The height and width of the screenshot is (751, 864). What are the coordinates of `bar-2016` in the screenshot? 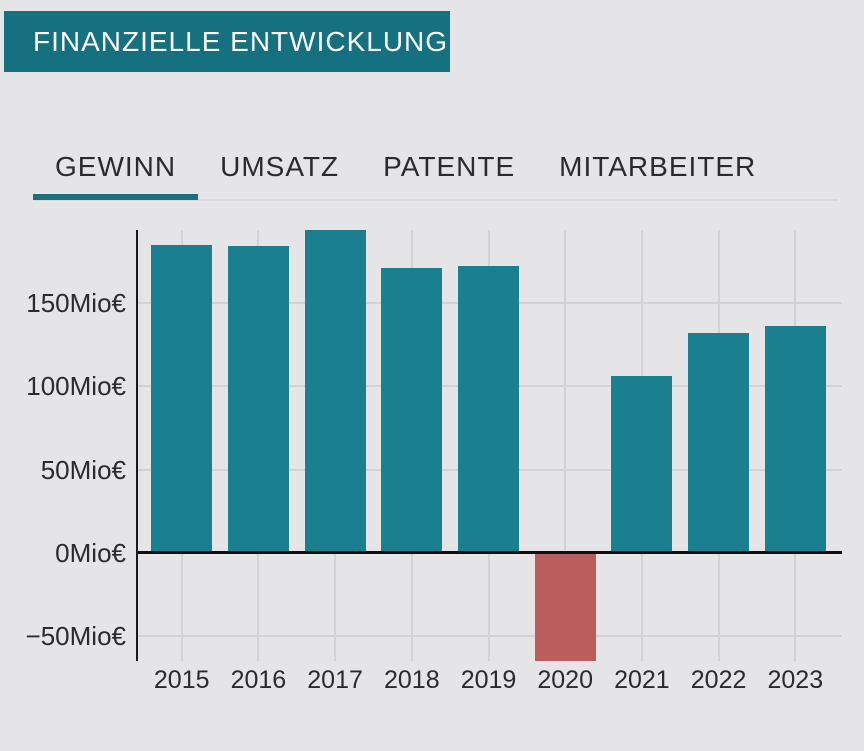 It's located at (258, 399).